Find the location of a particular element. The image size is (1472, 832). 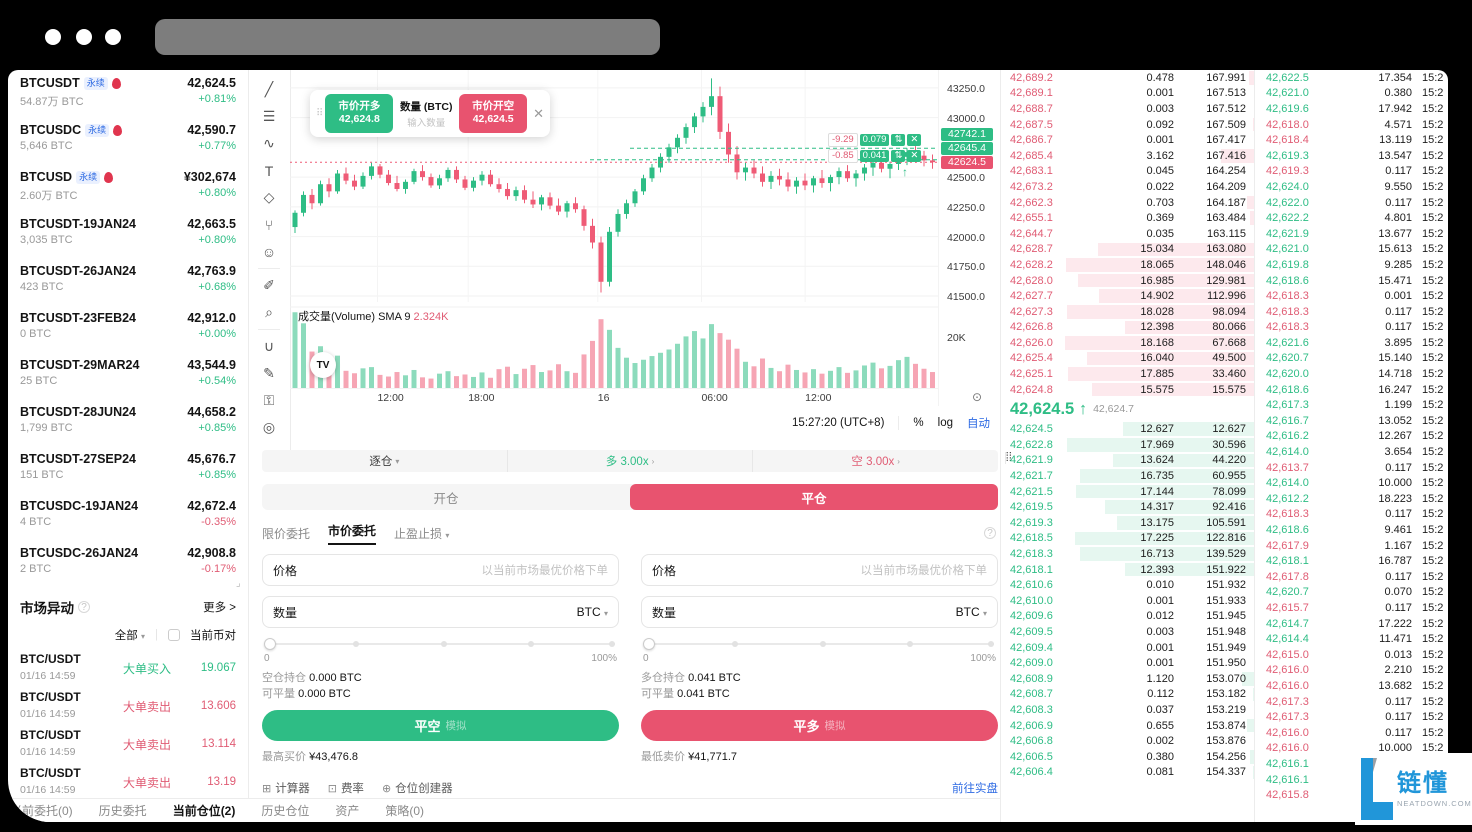

pair-row: BTCUSD 永续 ¥302,674 2.60万 BTC +0.80% is located at coordinates (128, 187).